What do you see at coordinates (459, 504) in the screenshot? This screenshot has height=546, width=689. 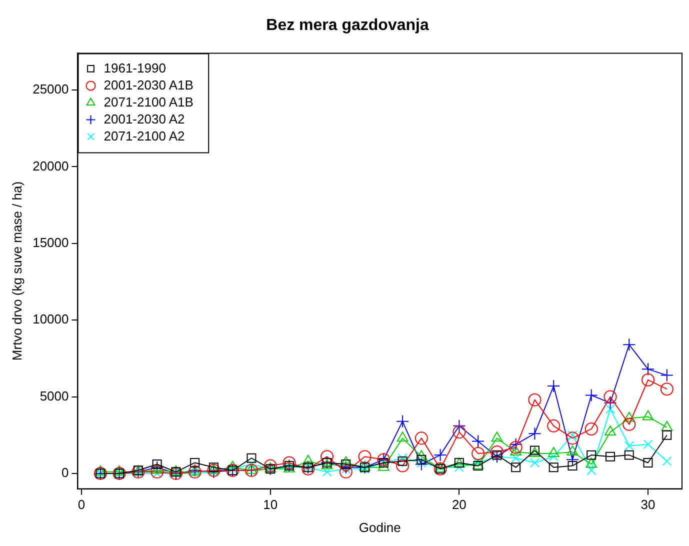 I see `x-tick-label: 20` at bounding box center [459, 504].